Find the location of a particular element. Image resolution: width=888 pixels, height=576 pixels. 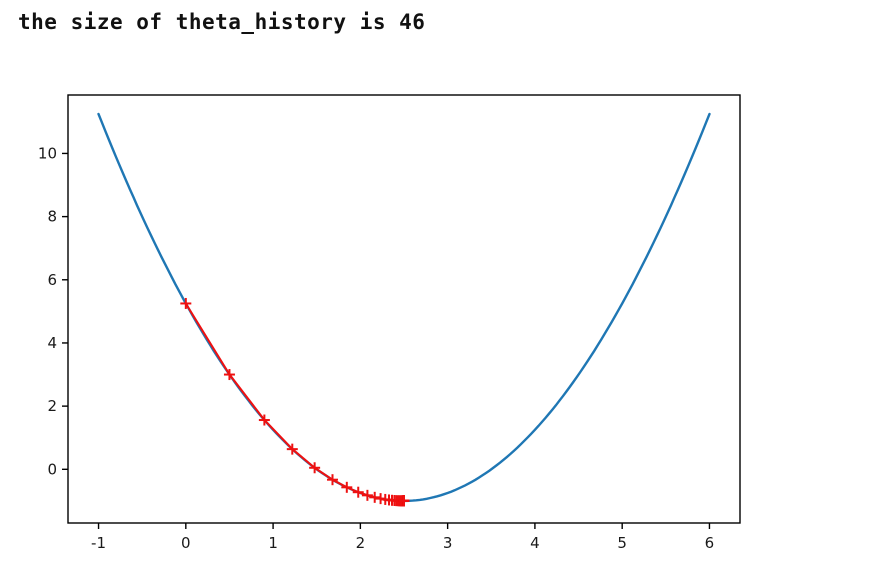

y-tick-label: 10 is located at coordinates (47, 153).